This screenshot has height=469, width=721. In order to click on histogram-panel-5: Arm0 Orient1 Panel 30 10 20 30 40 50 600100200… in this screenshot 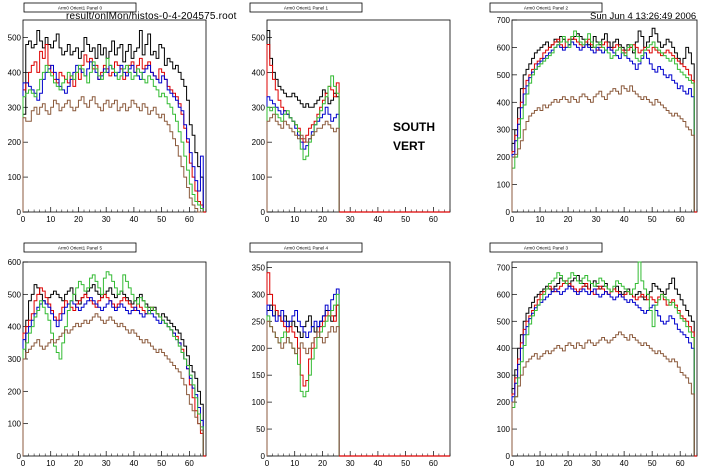, I will do `click(593, 355)`.